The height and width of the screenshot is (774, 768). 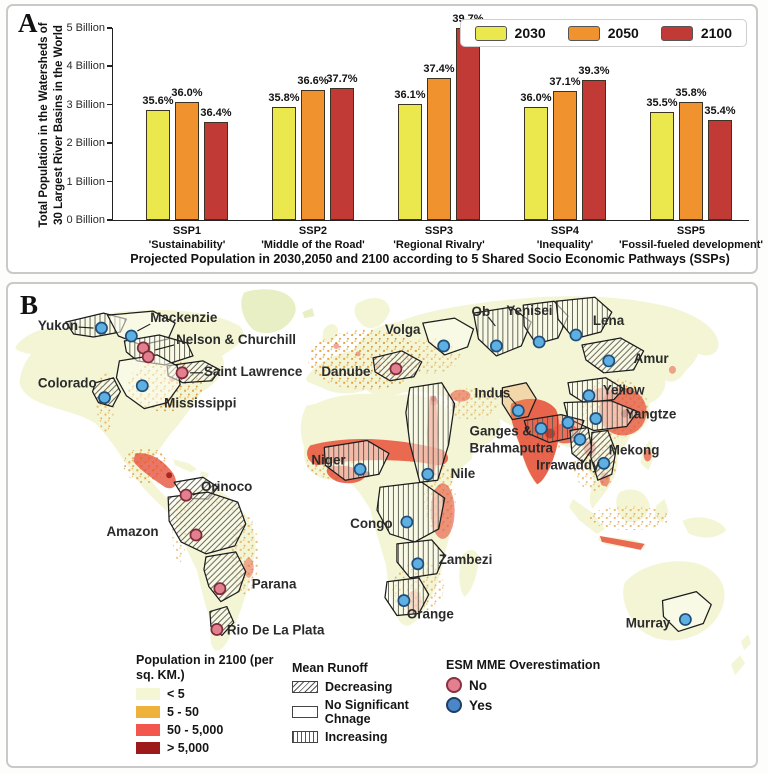 I want to click on bar-ssp5-2050, so click(x=691, y=161).